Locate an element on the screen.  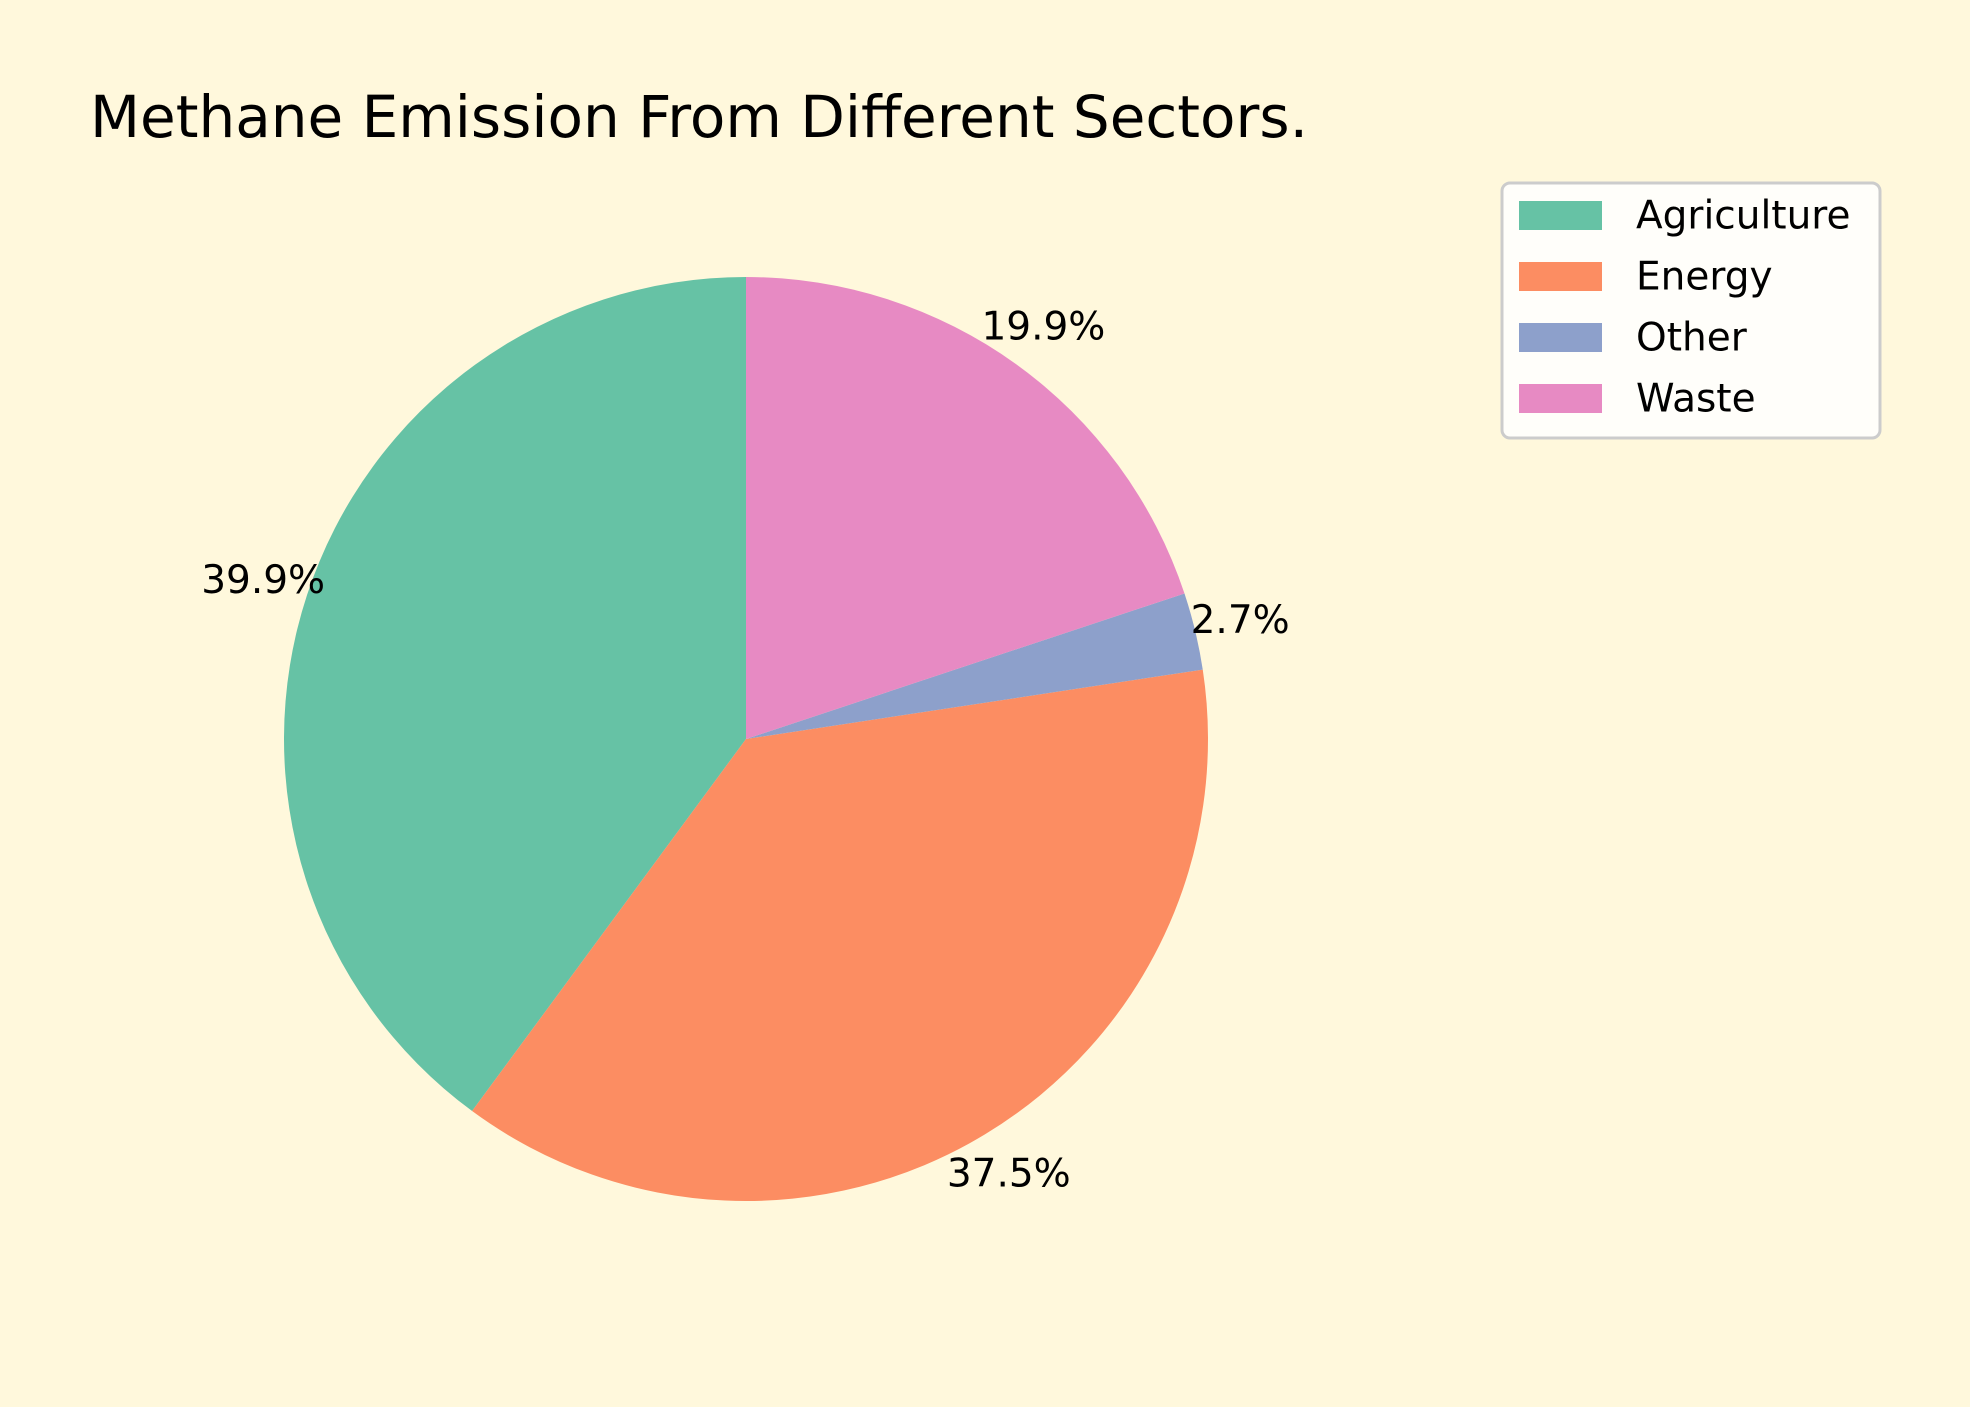
legend-label-waste: Waste is located at coordinates (1696, 399).